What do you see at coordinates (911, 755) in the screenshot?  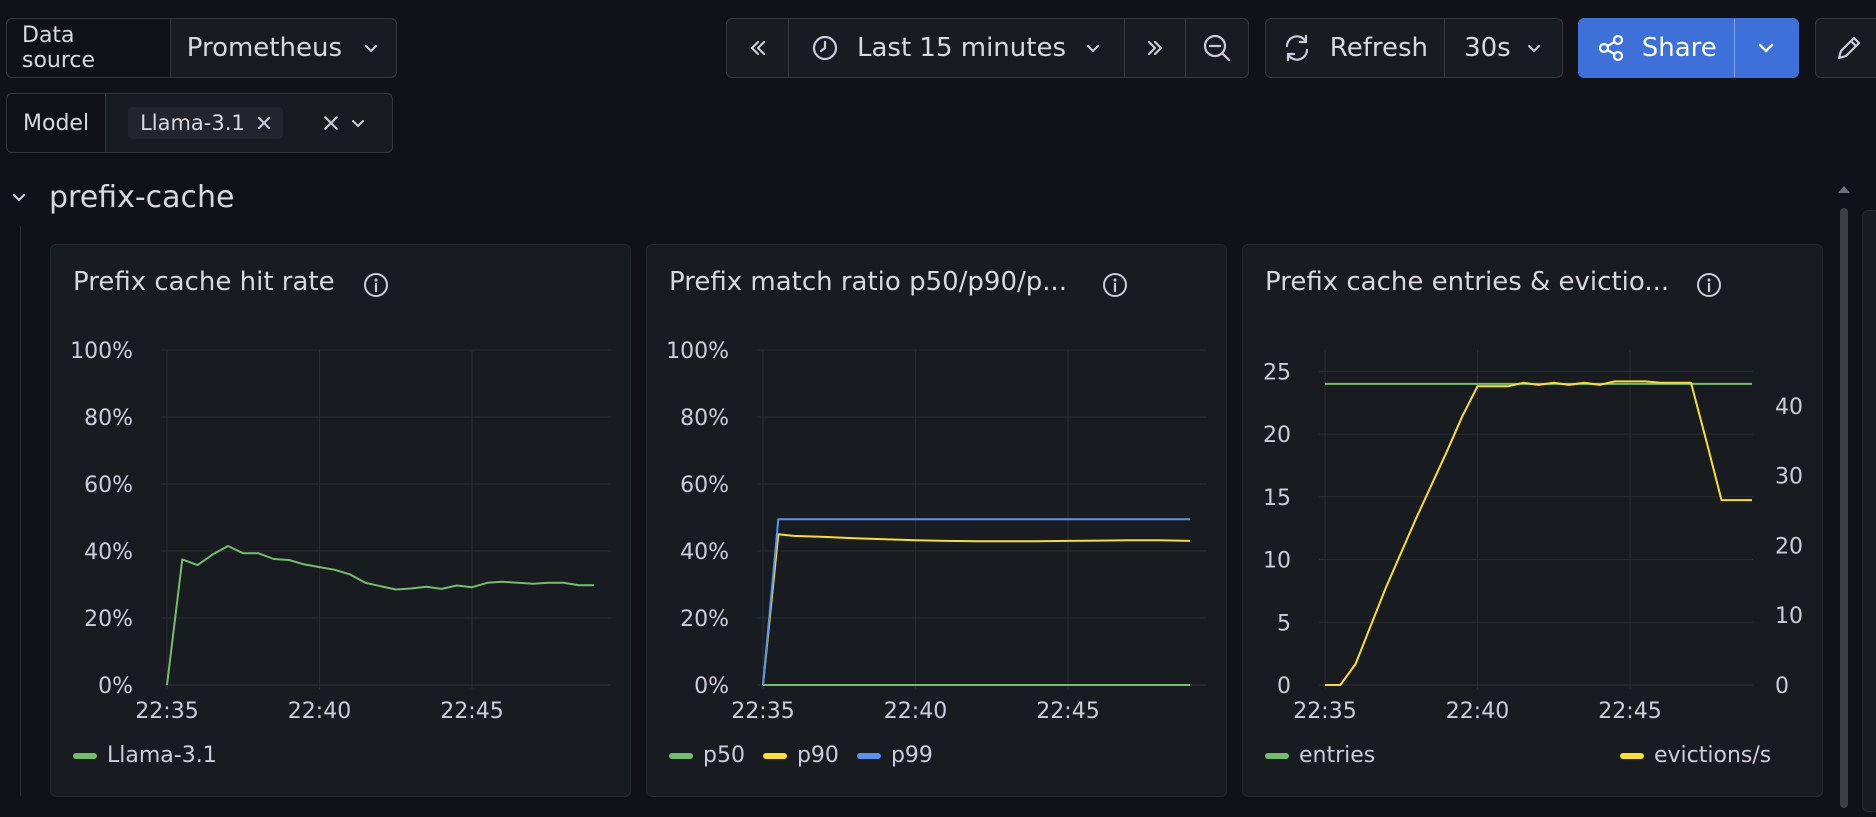 I see `legend-item-label: p99` at bounding box center [911, 755].